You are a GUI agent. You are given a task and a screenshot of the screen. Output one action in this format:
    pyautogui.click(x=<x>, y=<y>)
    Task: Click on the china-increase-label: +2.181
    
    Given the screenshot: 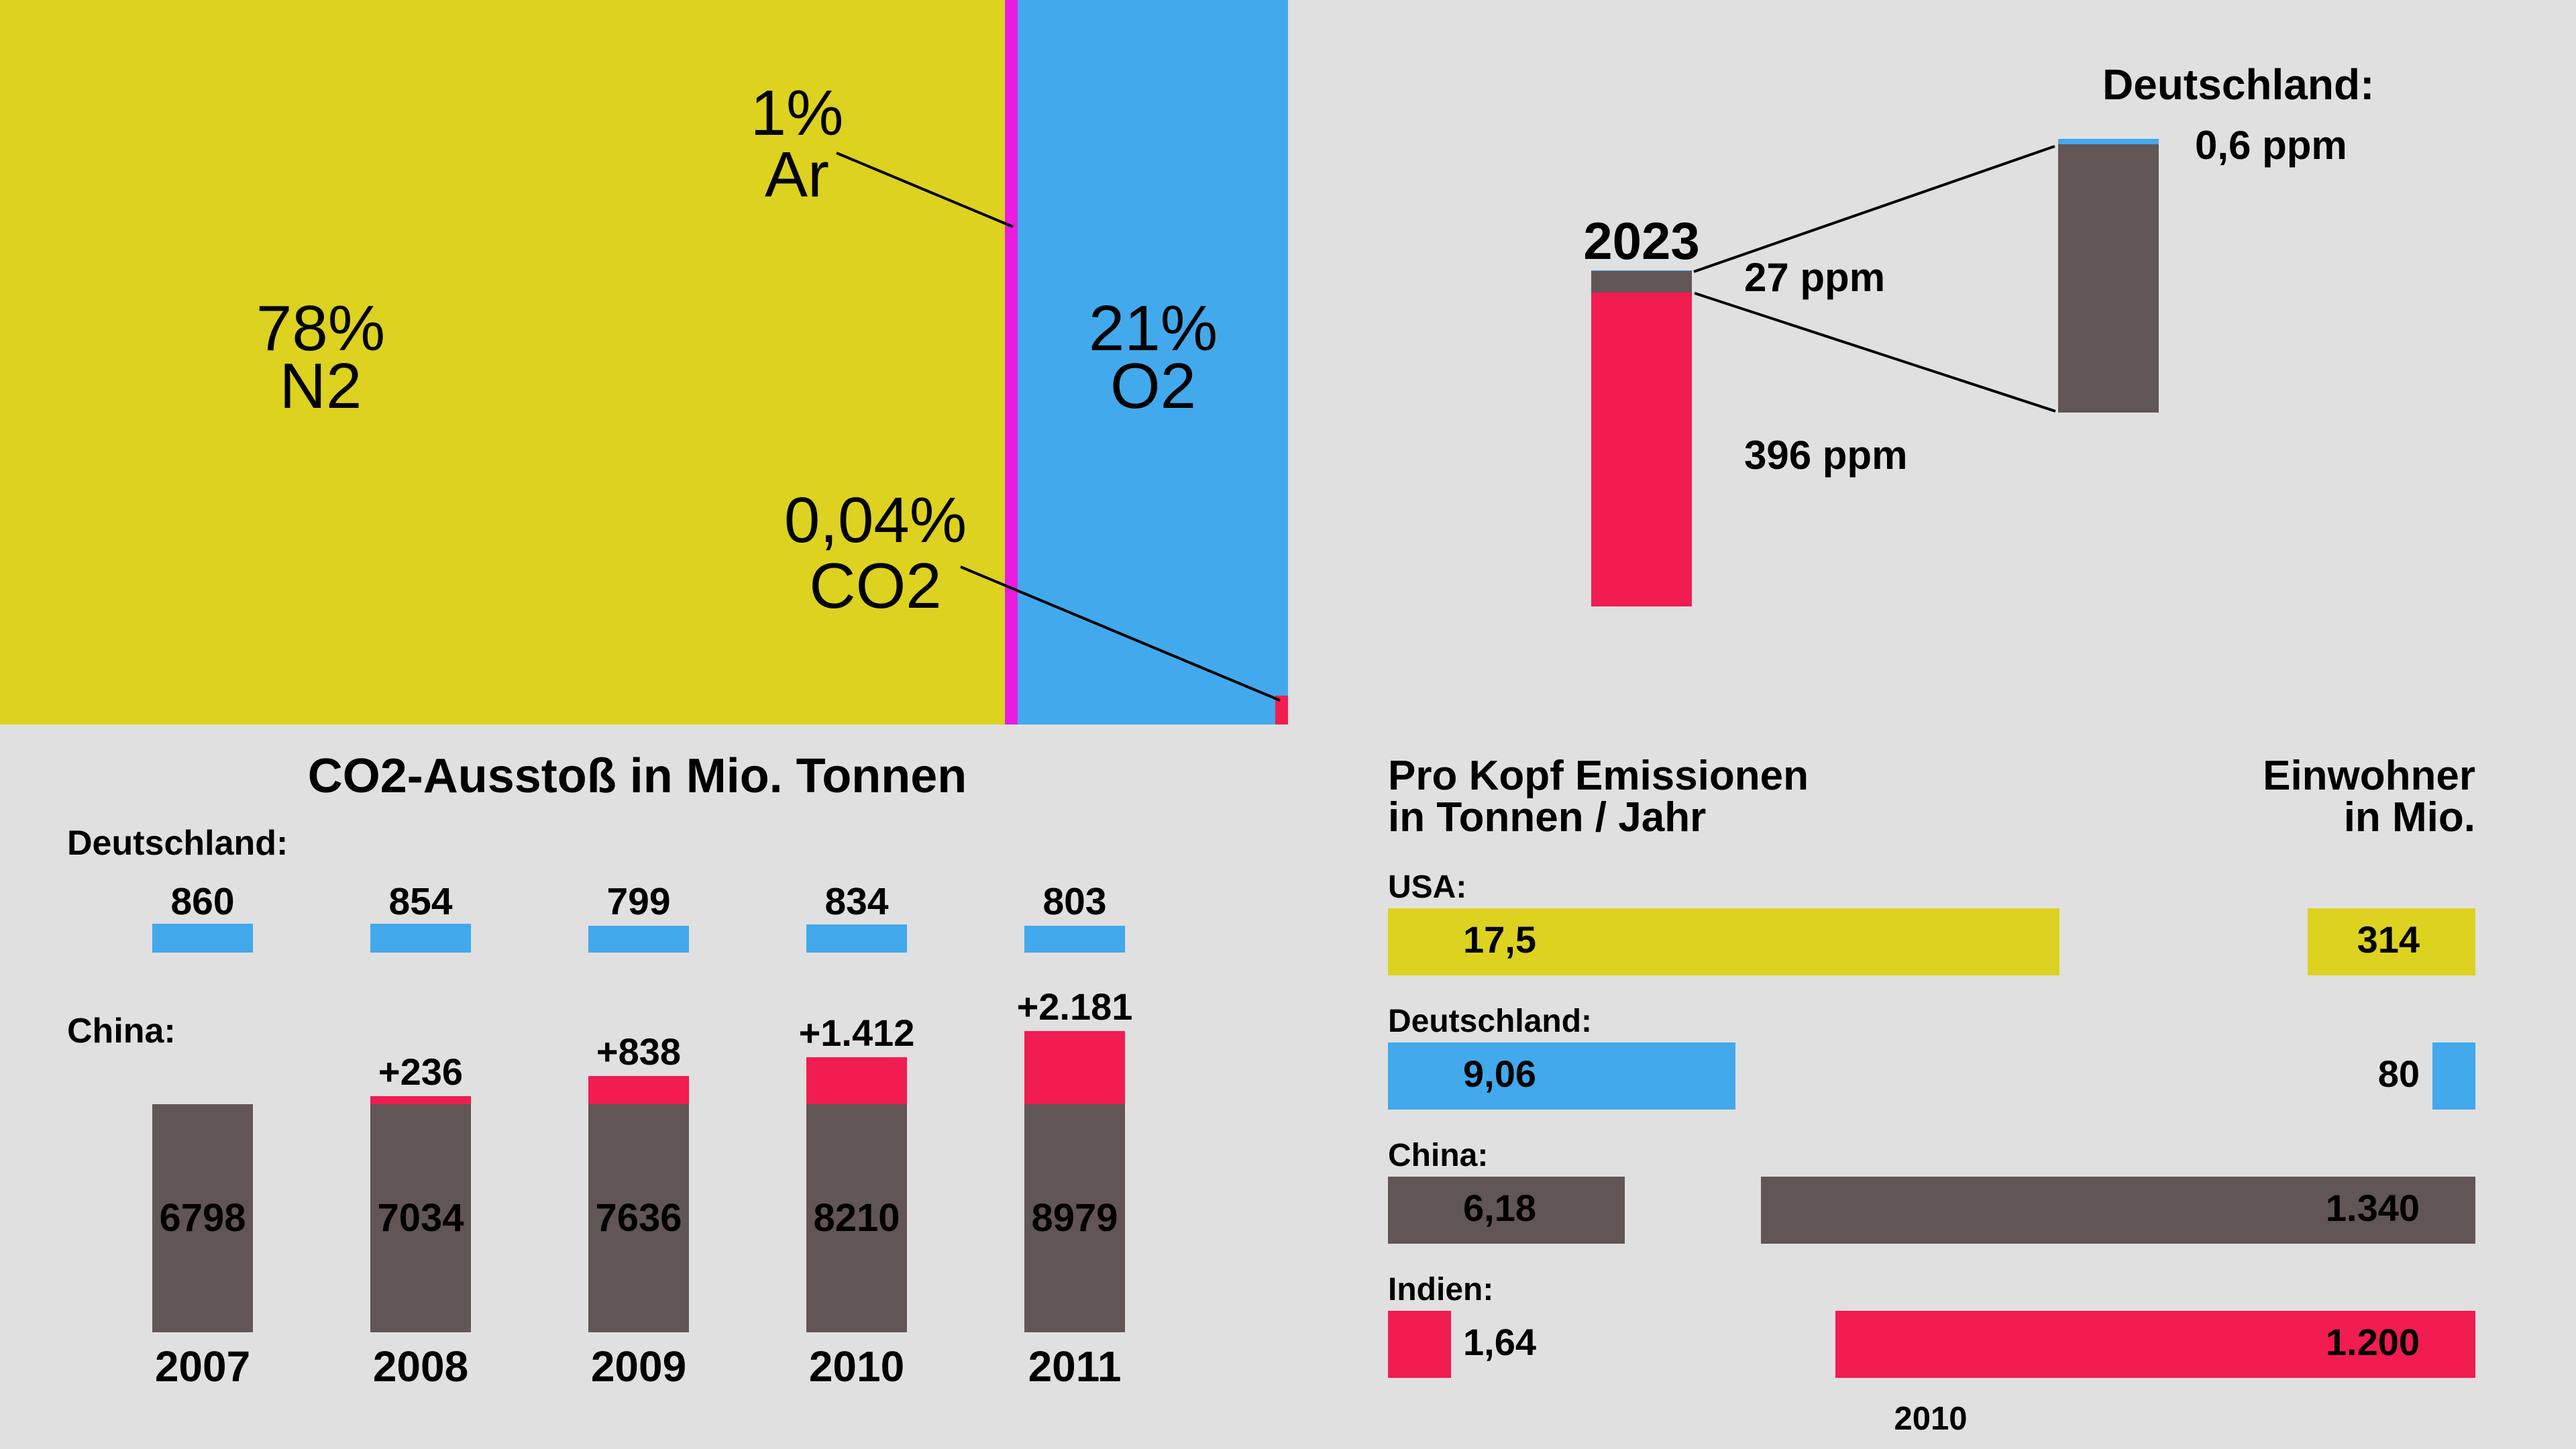 What is the action you would take?
    pyautogui.click(x=1074, y=1006)
    